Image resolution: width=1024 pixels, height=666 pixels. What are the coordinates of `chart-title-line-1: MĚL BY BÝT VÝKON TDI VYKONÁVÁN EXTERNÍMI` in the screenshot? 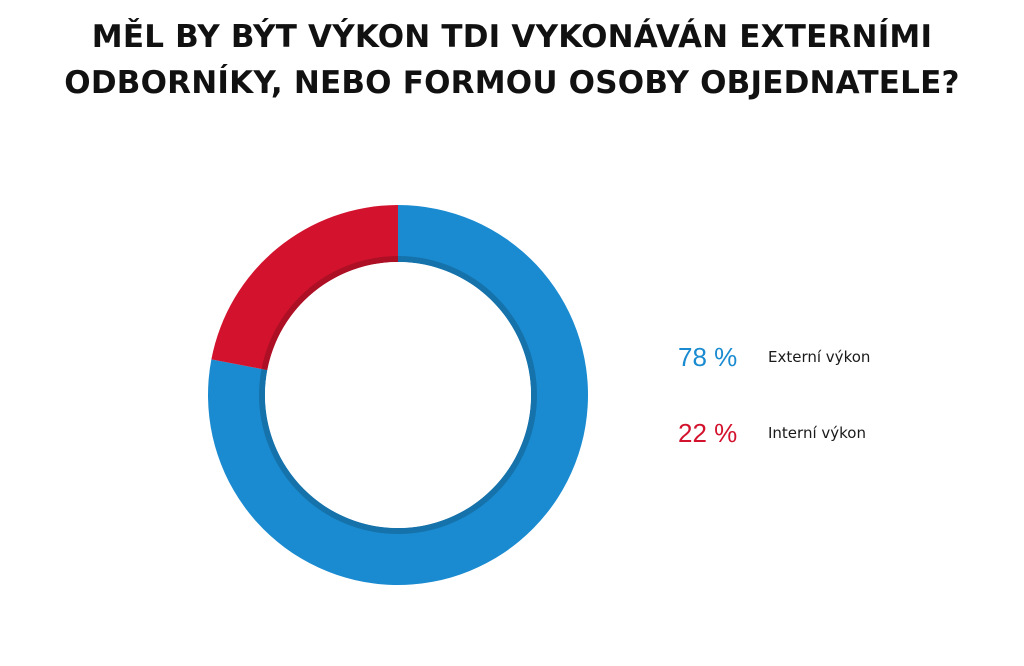 It's located at (512, 37).